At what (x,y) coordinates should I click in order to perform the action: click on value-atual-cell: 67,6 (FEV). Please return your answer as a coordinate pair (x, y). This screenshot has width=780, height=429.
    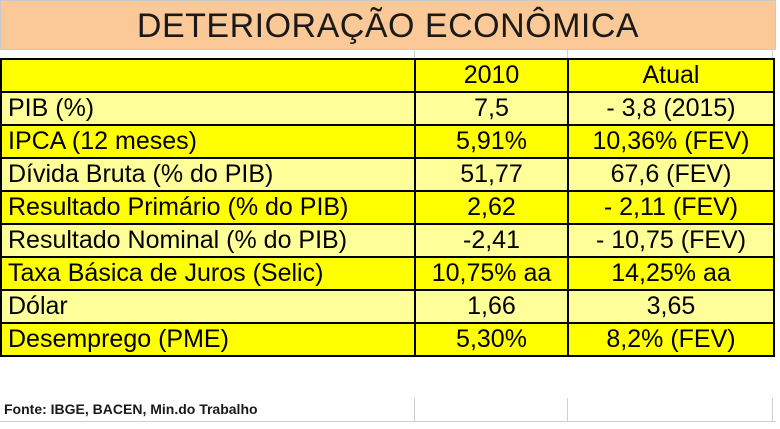
    Looking at the image, I should click on (671, 174).